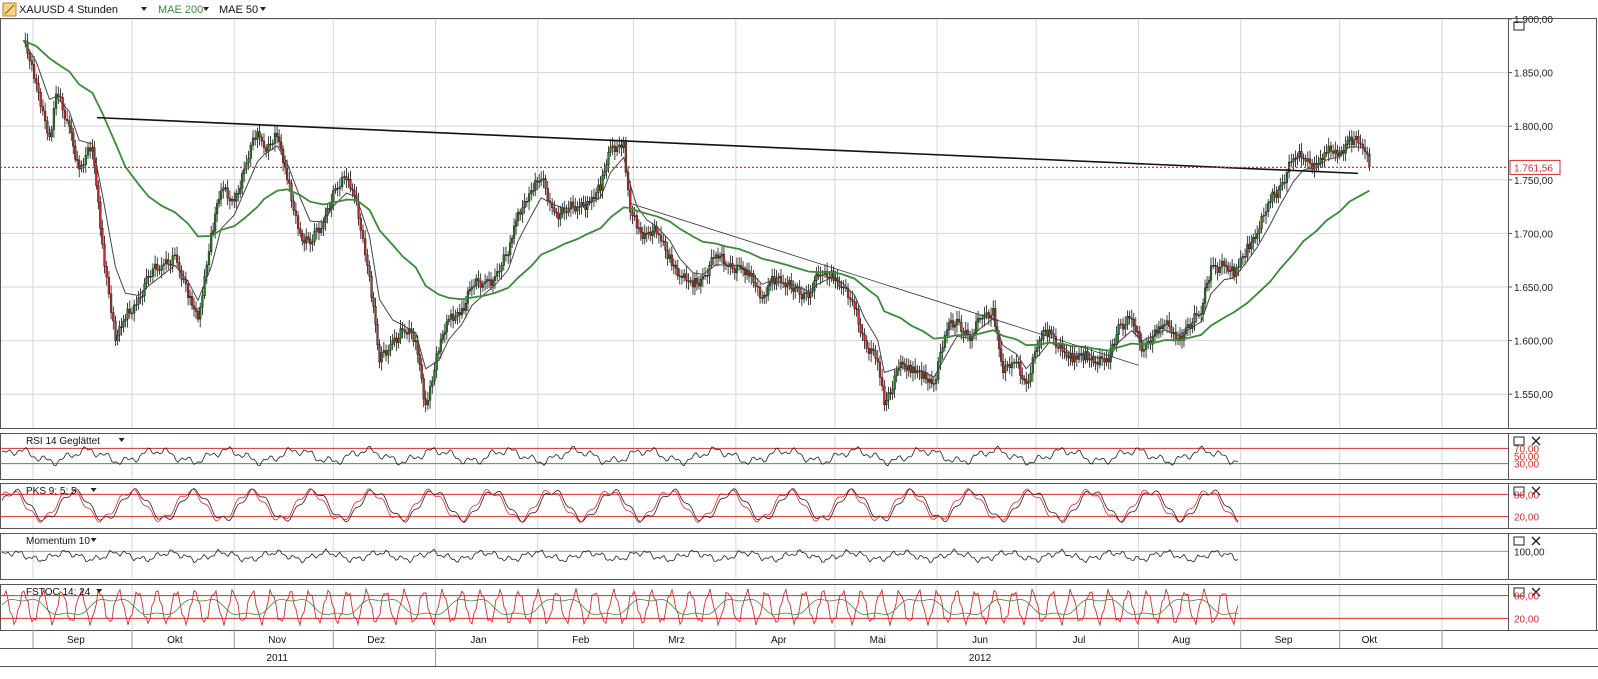 The width and height of the screenshot is (1598, 679). I want to click on indicator-label: PKS 9; 5; 5, so click(51, 491).